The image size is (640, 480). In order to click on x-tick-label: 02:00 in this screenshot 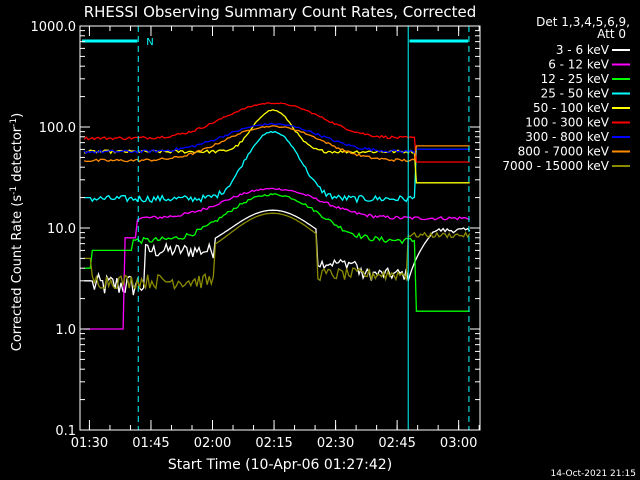, I will do `click(212, 443)`.